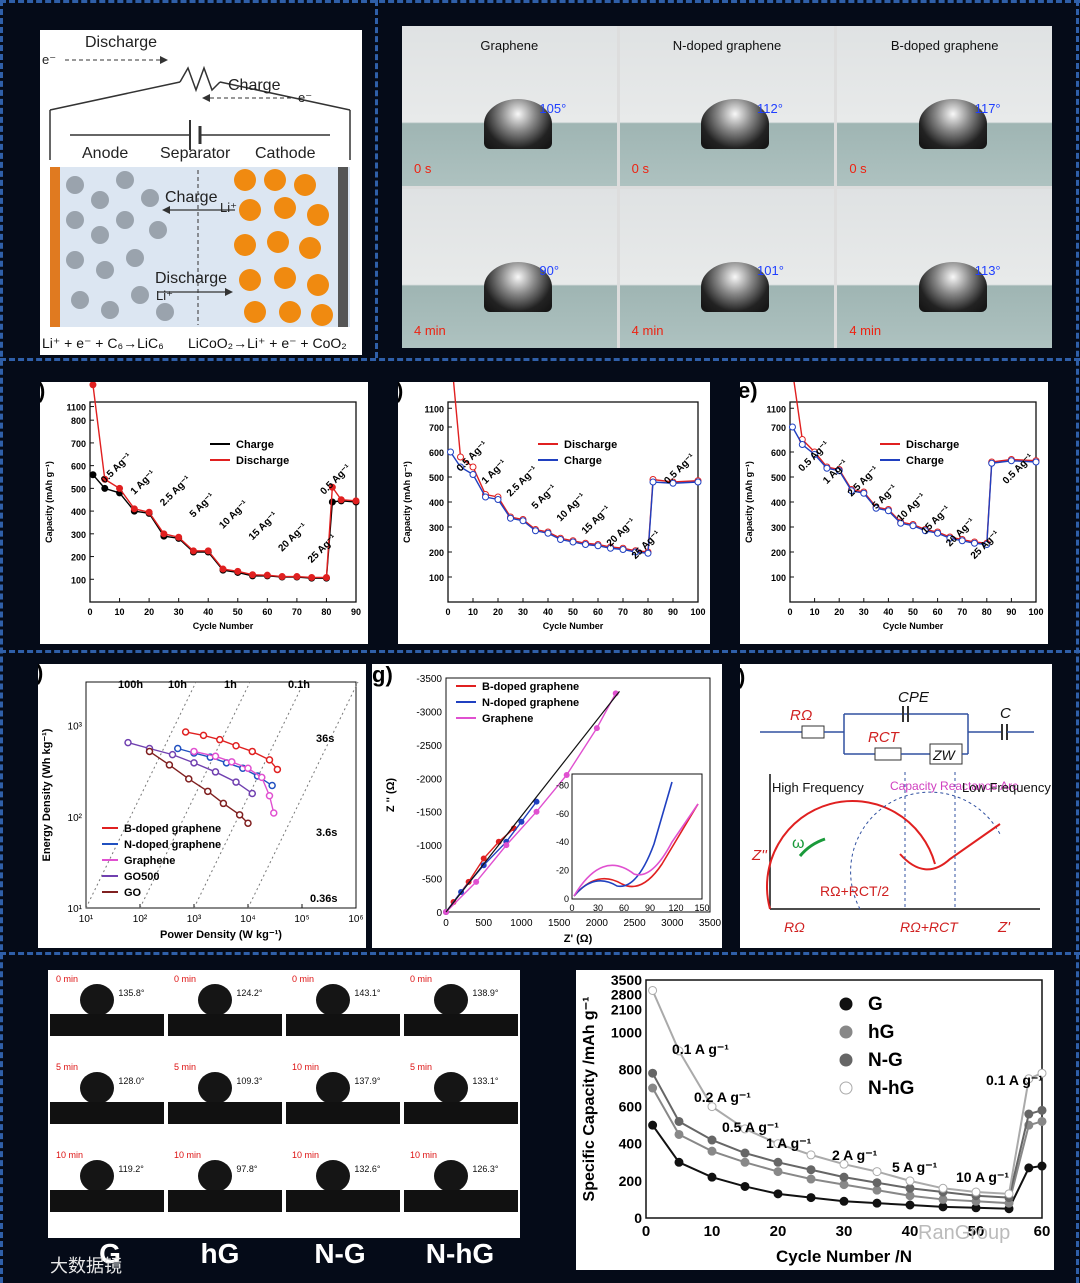 This screenshot has width=1080, height=1283. Describe the element at coordinates (578, 939) in the screenshot. I see `x-axis-label: Z' (Ω)` at that location.